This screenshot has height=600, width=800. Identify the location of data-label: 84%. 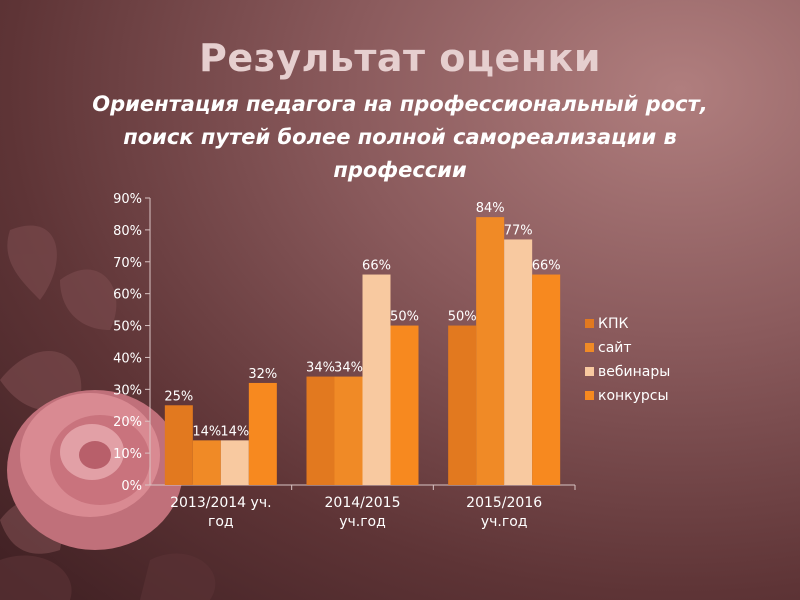
(490, 208).